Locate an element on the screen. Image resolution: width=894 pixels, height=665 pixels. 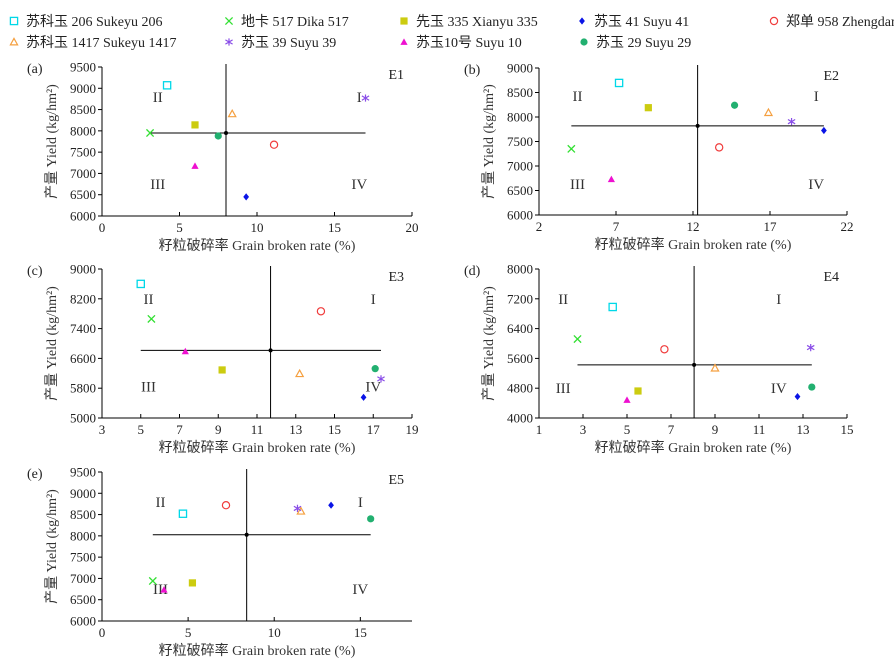
y-tick-label: 6000 is located at coordinates (83, 621).